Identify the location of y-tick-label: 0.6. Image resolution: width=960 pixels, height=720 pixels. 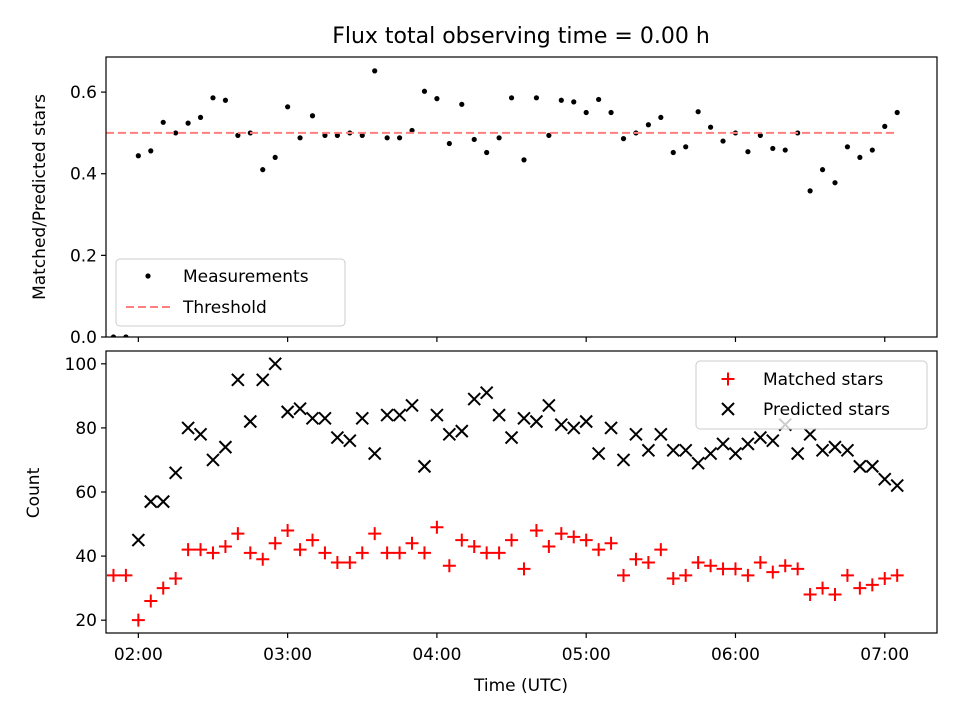
(83, 93).